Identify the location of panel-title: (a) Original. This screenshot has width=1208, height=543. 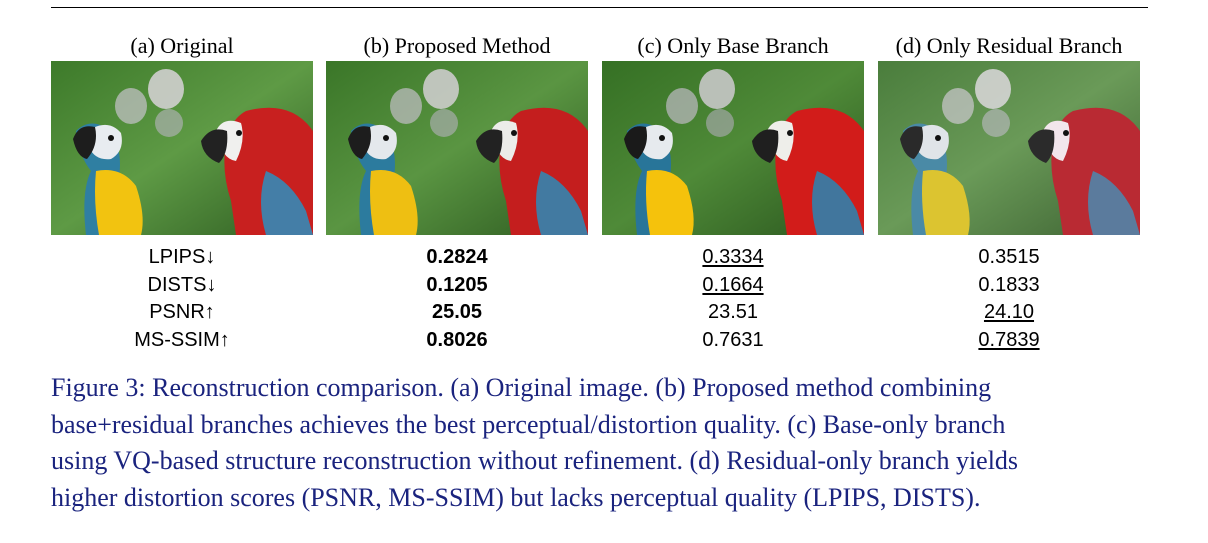
(182, 45).